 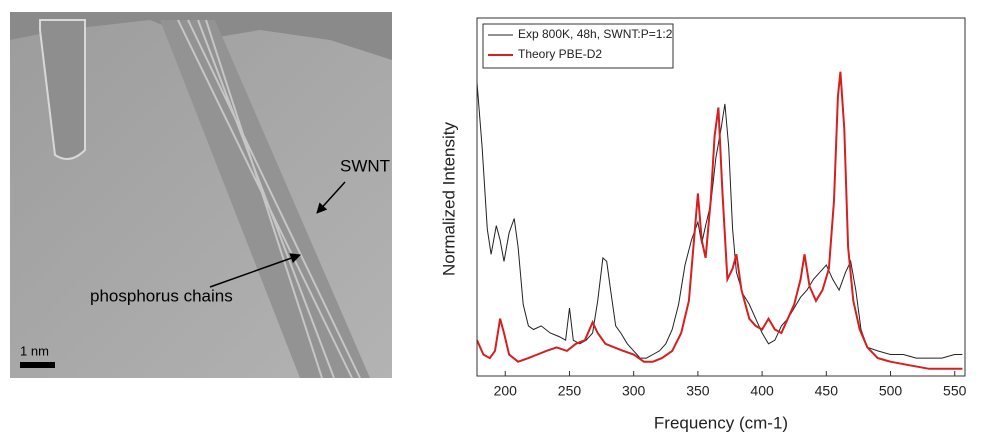 What do you see at coordinates (37, 365) in the screenshot?
I see `scale-bar` at bounding box center [37, 365].